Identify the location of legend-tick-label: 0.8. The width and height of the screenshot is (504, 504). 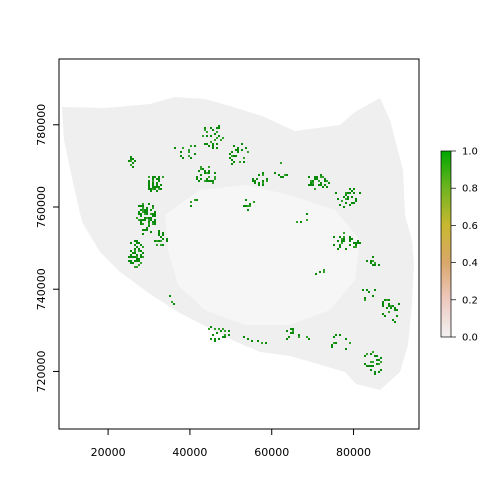
(470, 189).